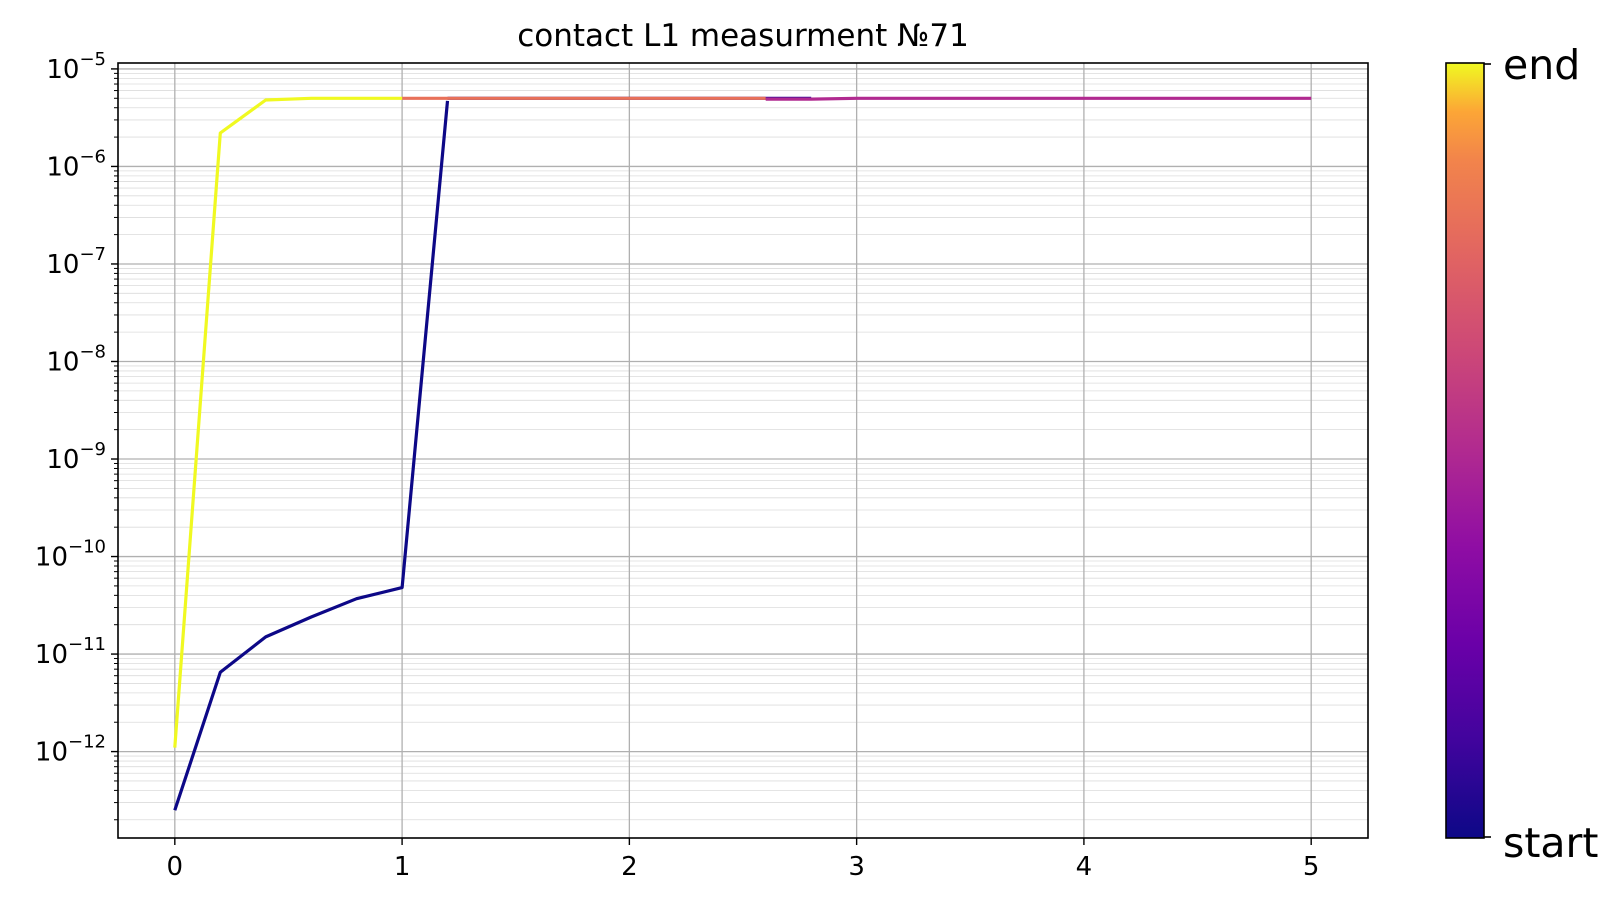  Describe the element at coordinates (1465, 450) in the screenshot. I see `colorbar` at that location.